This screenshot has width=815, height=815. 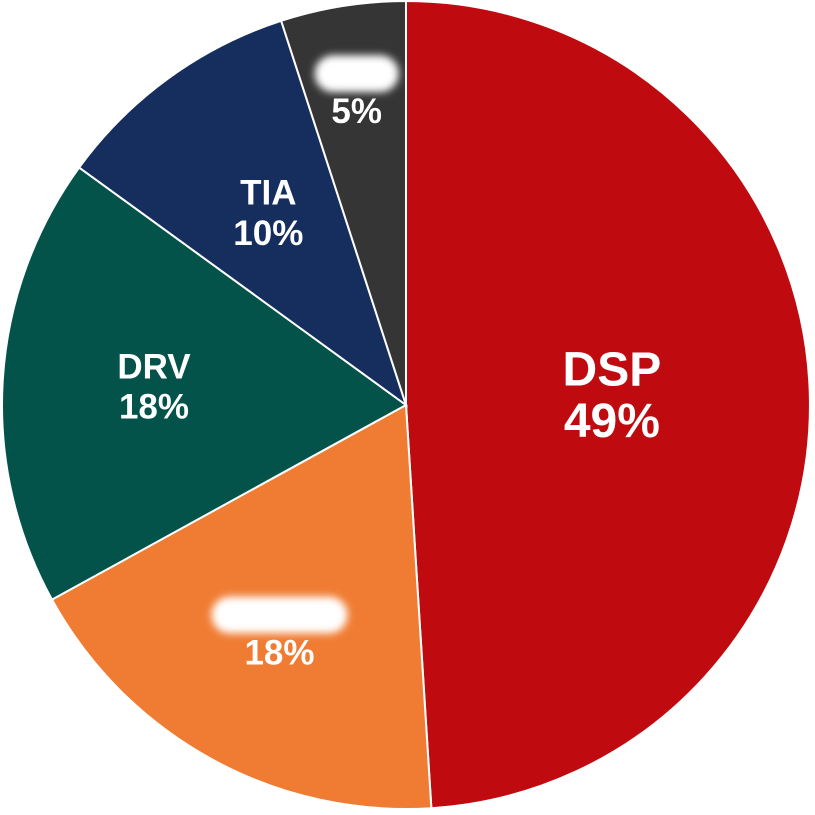 I want to click on slice-name-label: DRV, so click(x=154, y=366).